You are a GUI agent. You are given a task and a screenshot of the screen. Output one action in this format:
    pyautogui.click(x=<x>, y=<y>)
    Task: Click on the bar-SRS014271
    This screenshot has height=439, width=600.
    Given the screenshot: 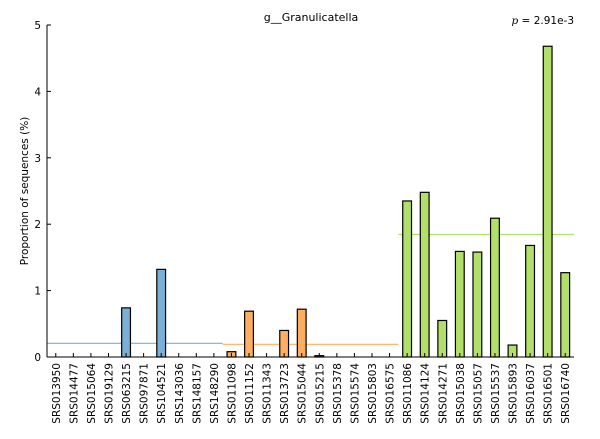 What is the action you would take?
    pyautogui.click(x=442, y=338)
    